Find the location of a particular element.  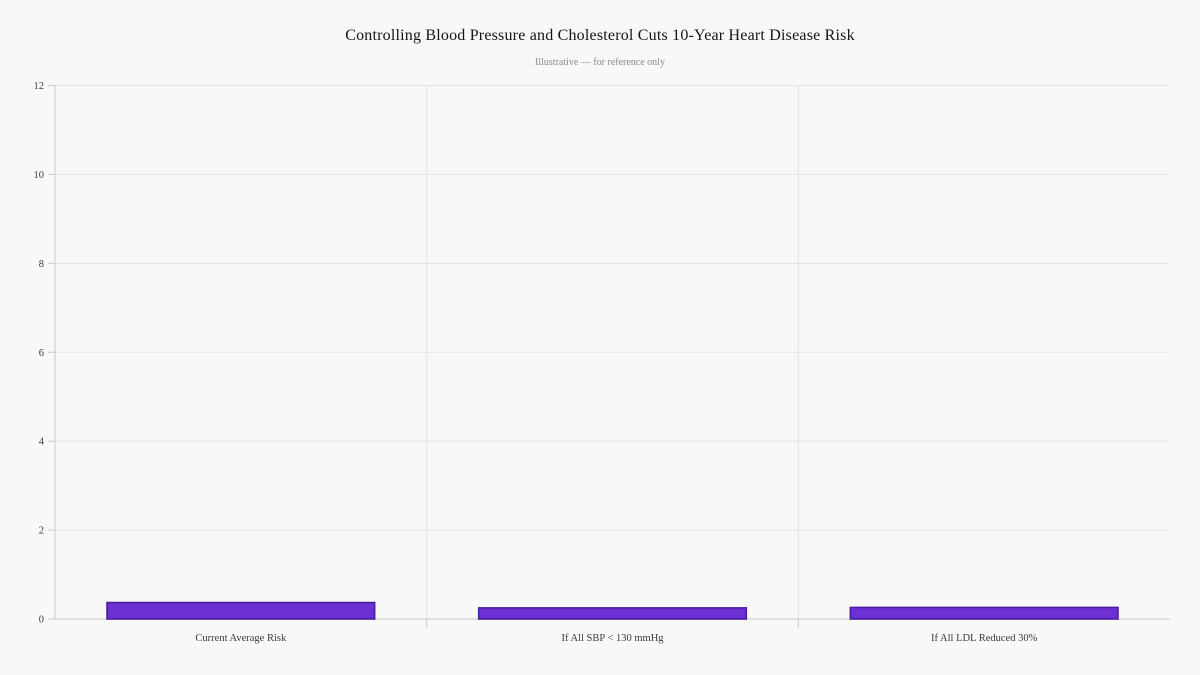

x-tick-label: If All LDL Reduced 30% is located at coordinates (984, 638).